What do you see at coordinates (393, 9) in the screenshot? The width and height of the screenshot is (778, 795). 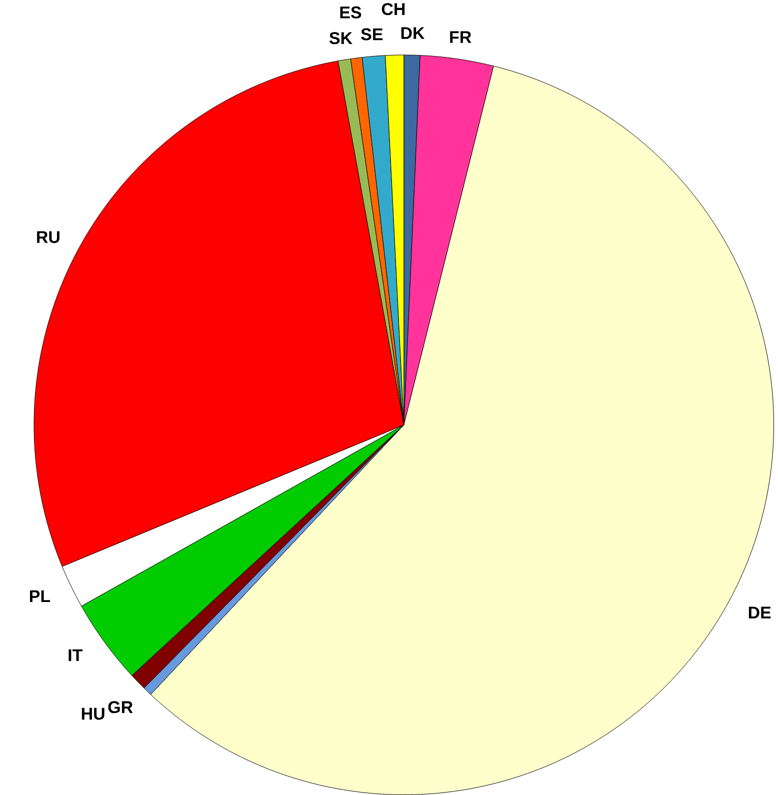 I see `slice-label: CH` at bounding box center [393, 9].